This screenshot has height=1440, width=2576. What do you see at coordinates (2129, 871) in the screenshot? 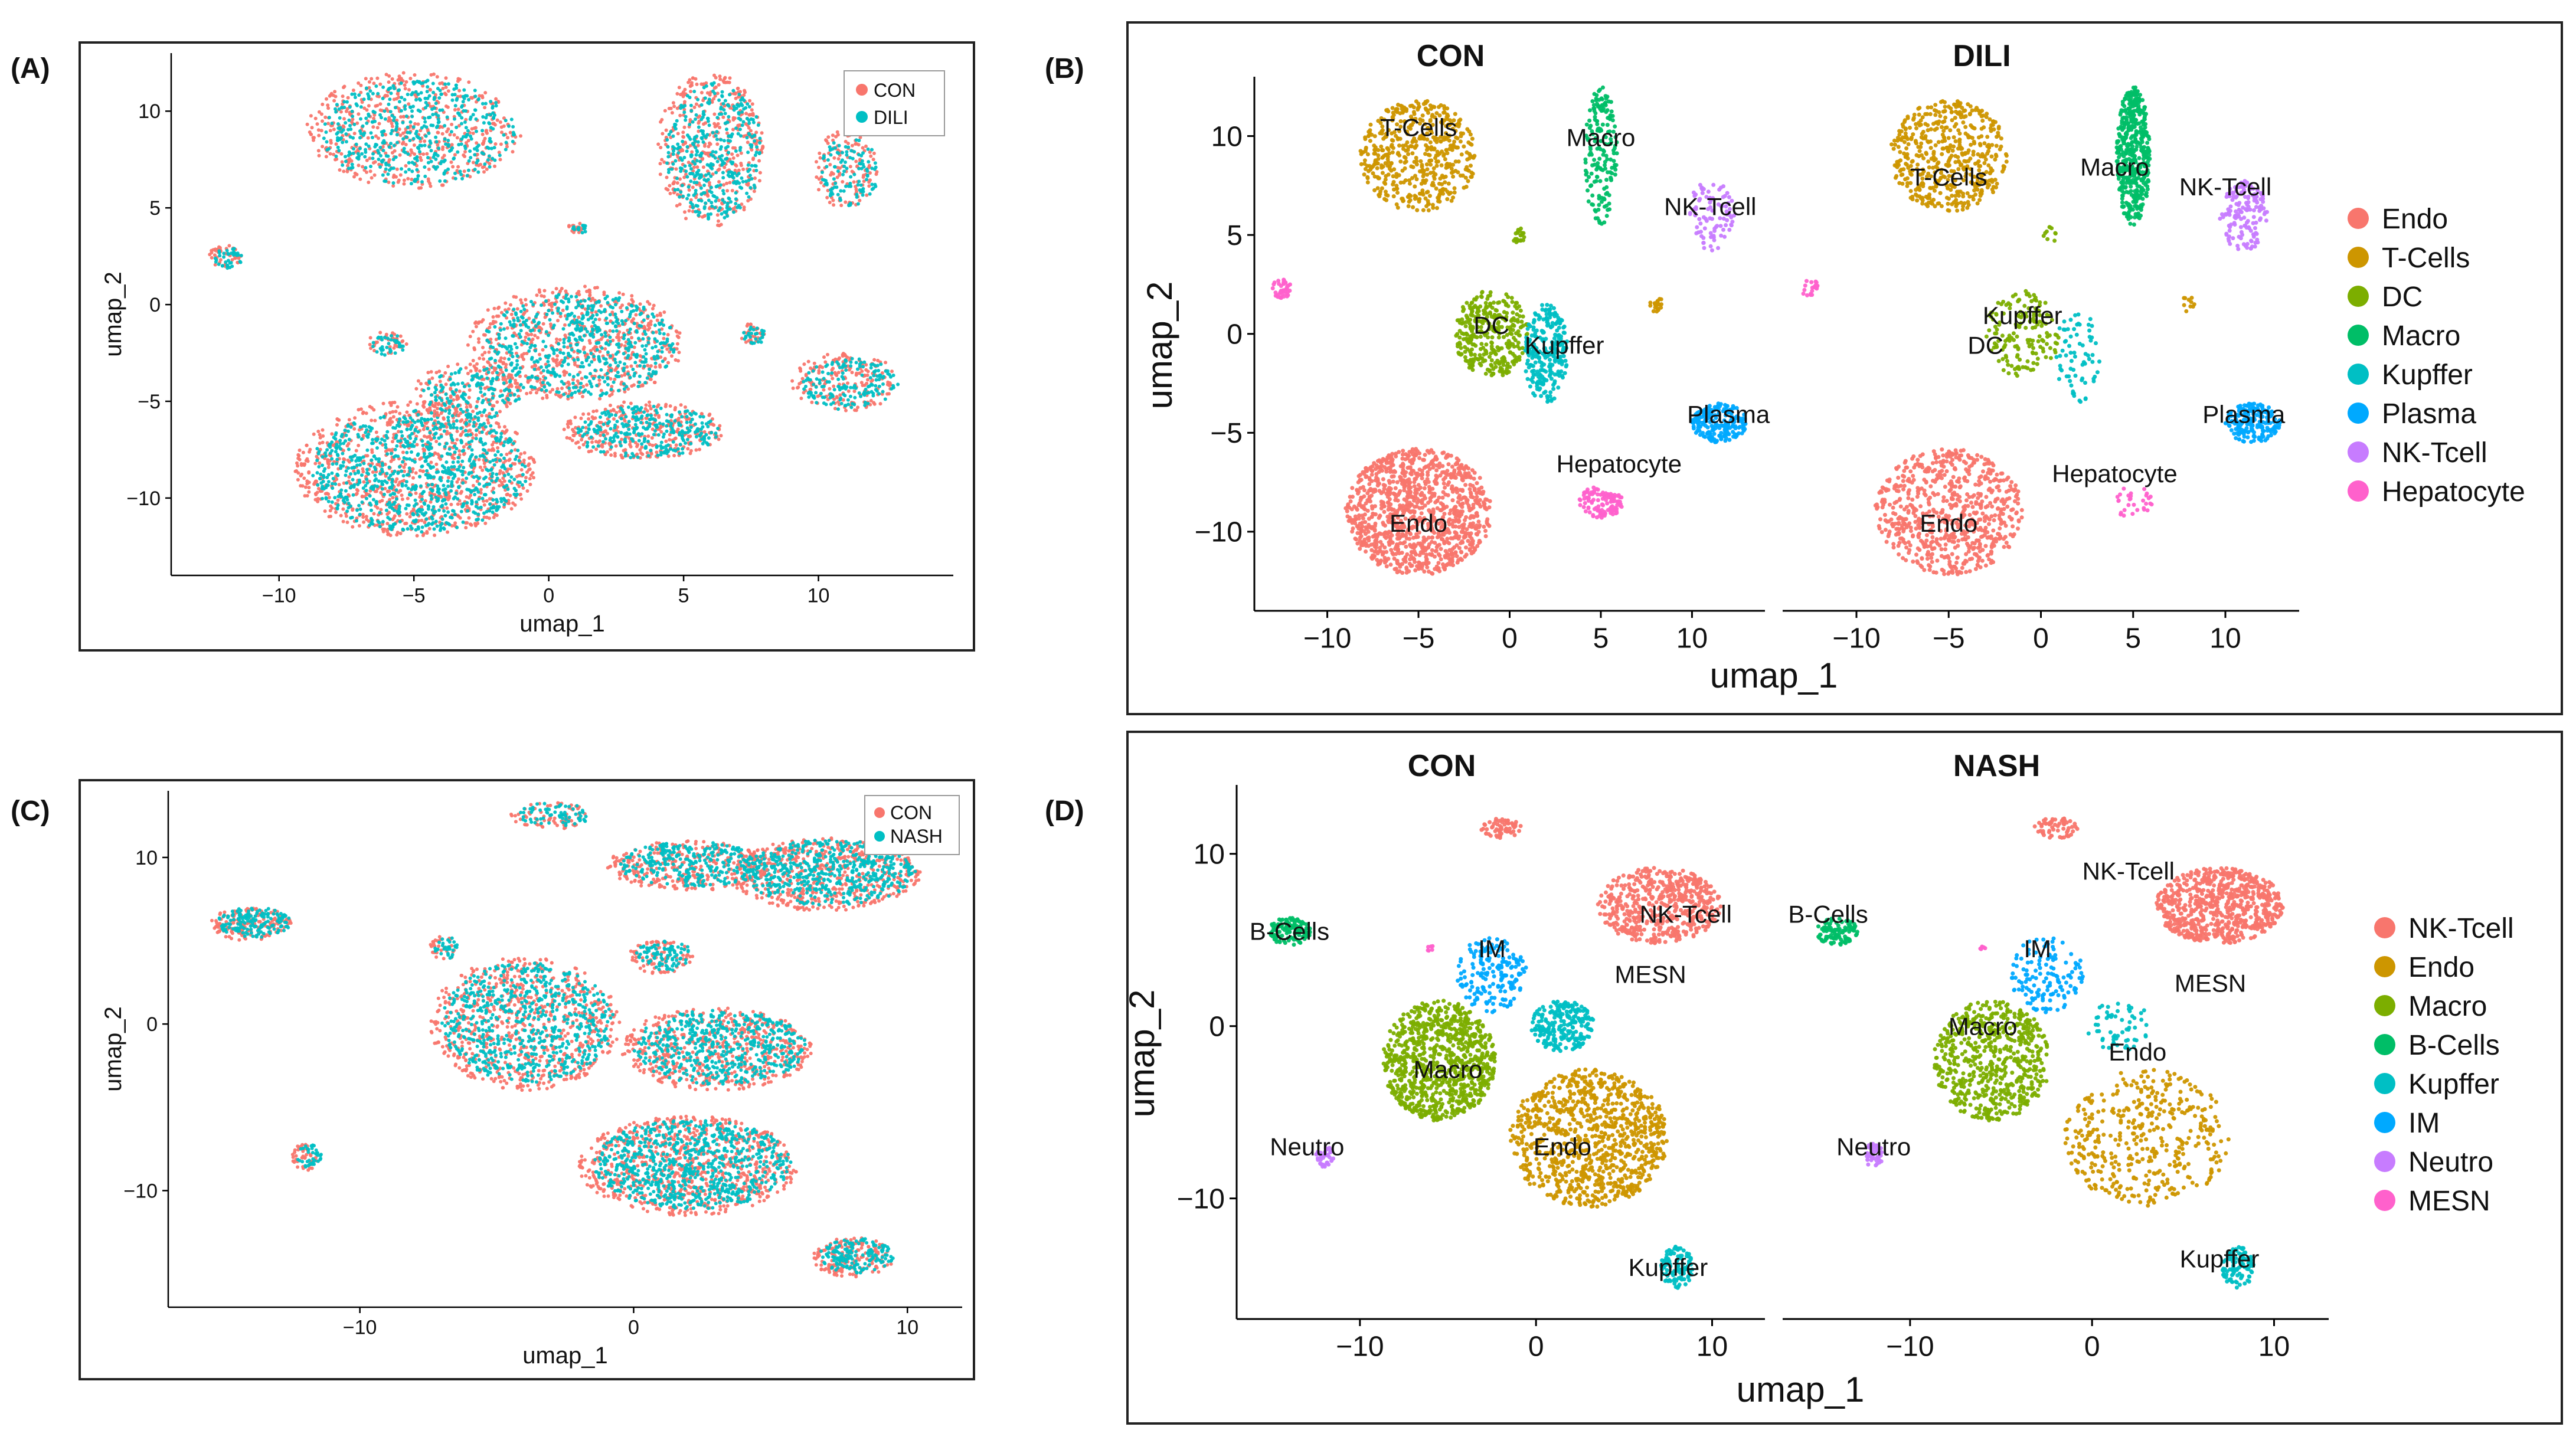
I see `panel-d-cluster-label: NK-Tcell` at bounding box center [2129, 871].